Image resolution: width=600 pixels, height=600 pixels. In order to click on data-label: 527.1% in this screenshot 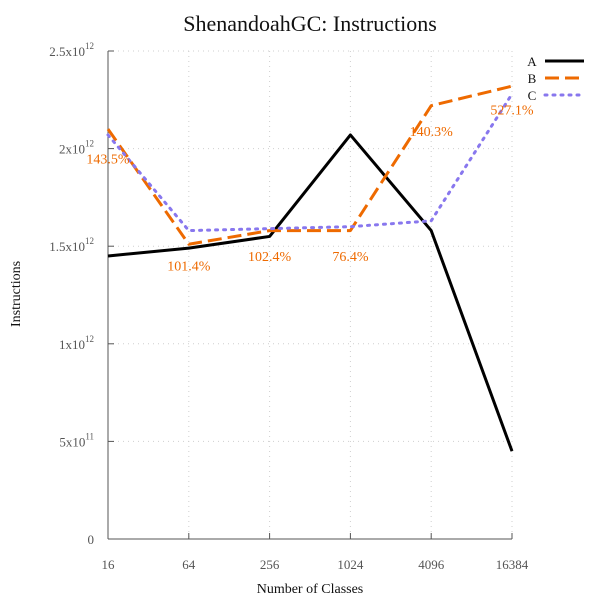, I will do `click(512, 111)`.